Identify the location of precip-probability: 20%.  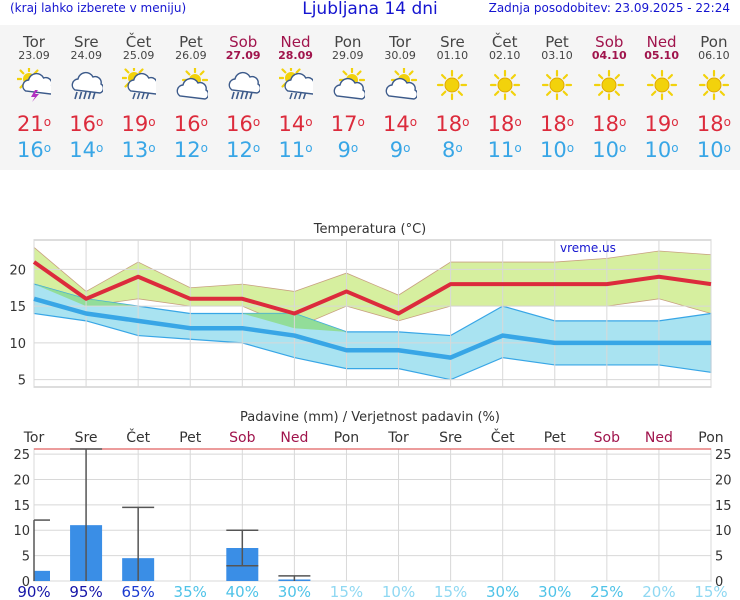
(658, 591).